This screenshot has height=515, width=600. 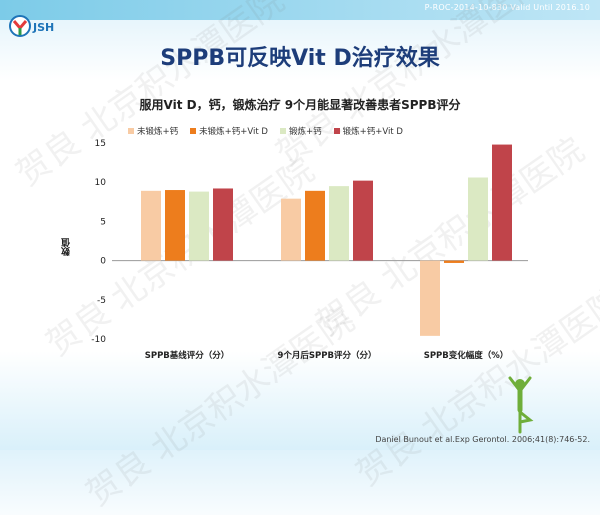 I want to click on y-tick-label: 10, so click(x=101, y=183).